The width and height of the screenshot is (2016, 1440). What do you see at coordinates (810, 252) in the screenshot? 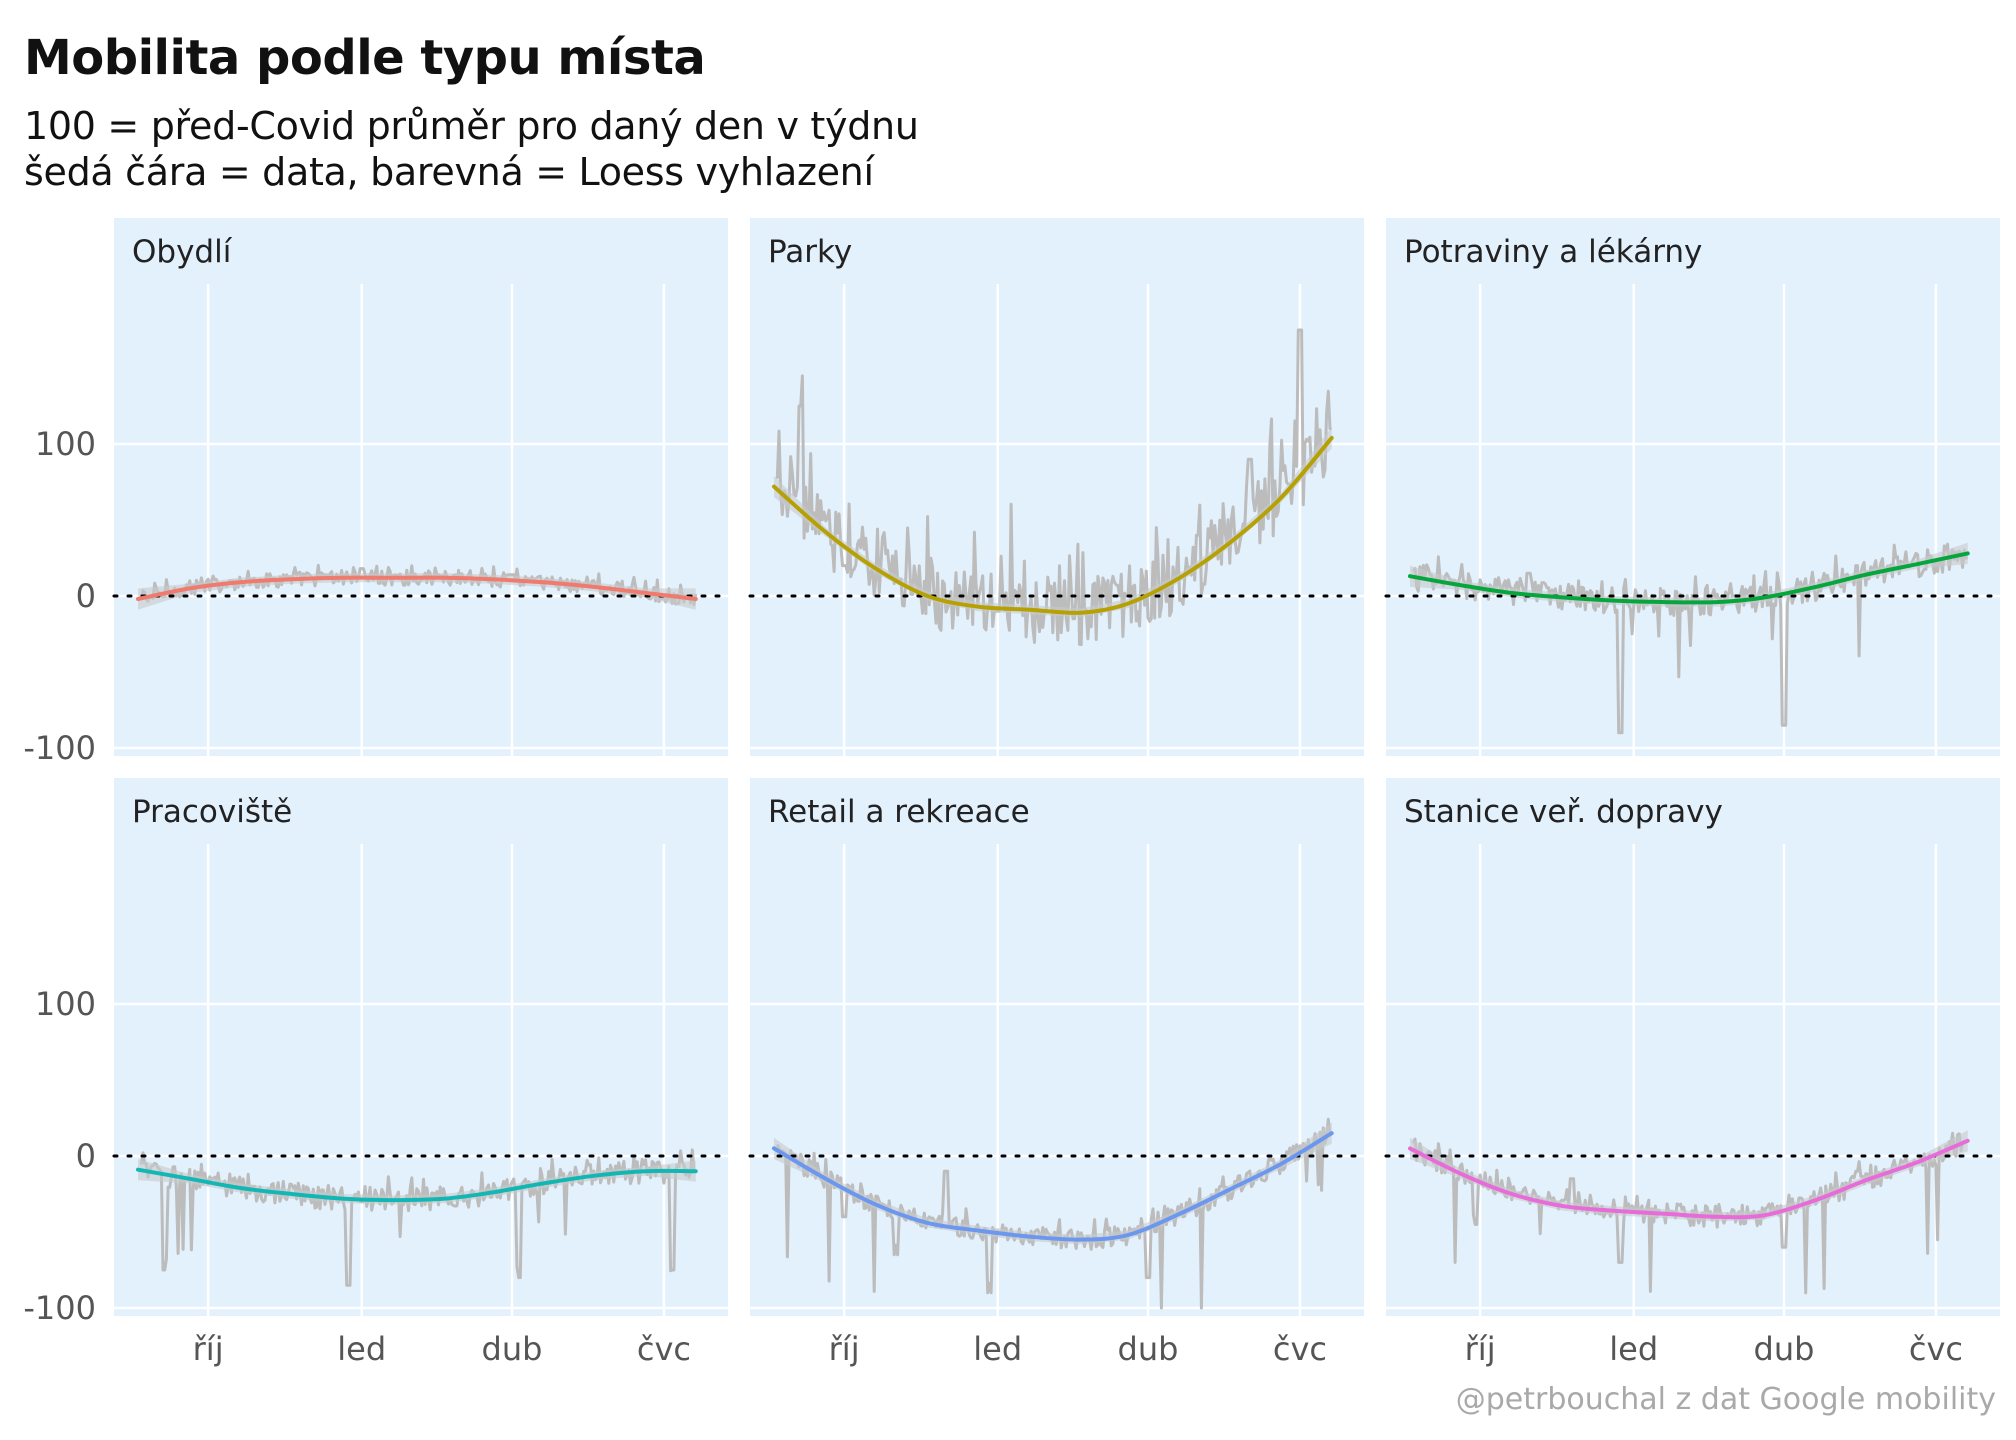
I see `facet-strip-label: Parky` at bounding box center [810, 252].